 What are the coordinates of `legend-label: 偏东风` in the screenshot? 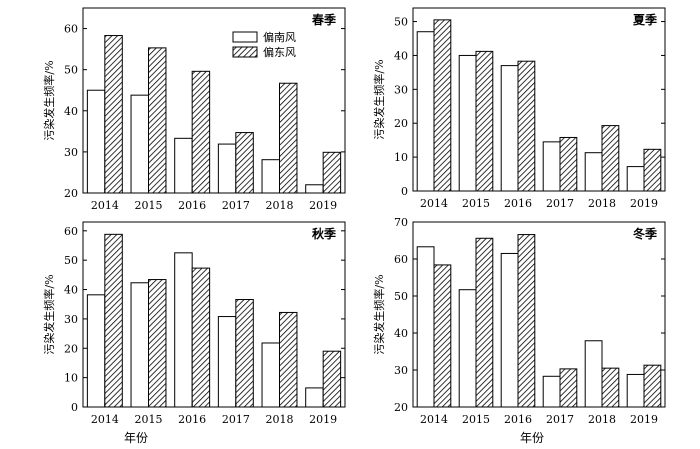 It's located at (279, 52).